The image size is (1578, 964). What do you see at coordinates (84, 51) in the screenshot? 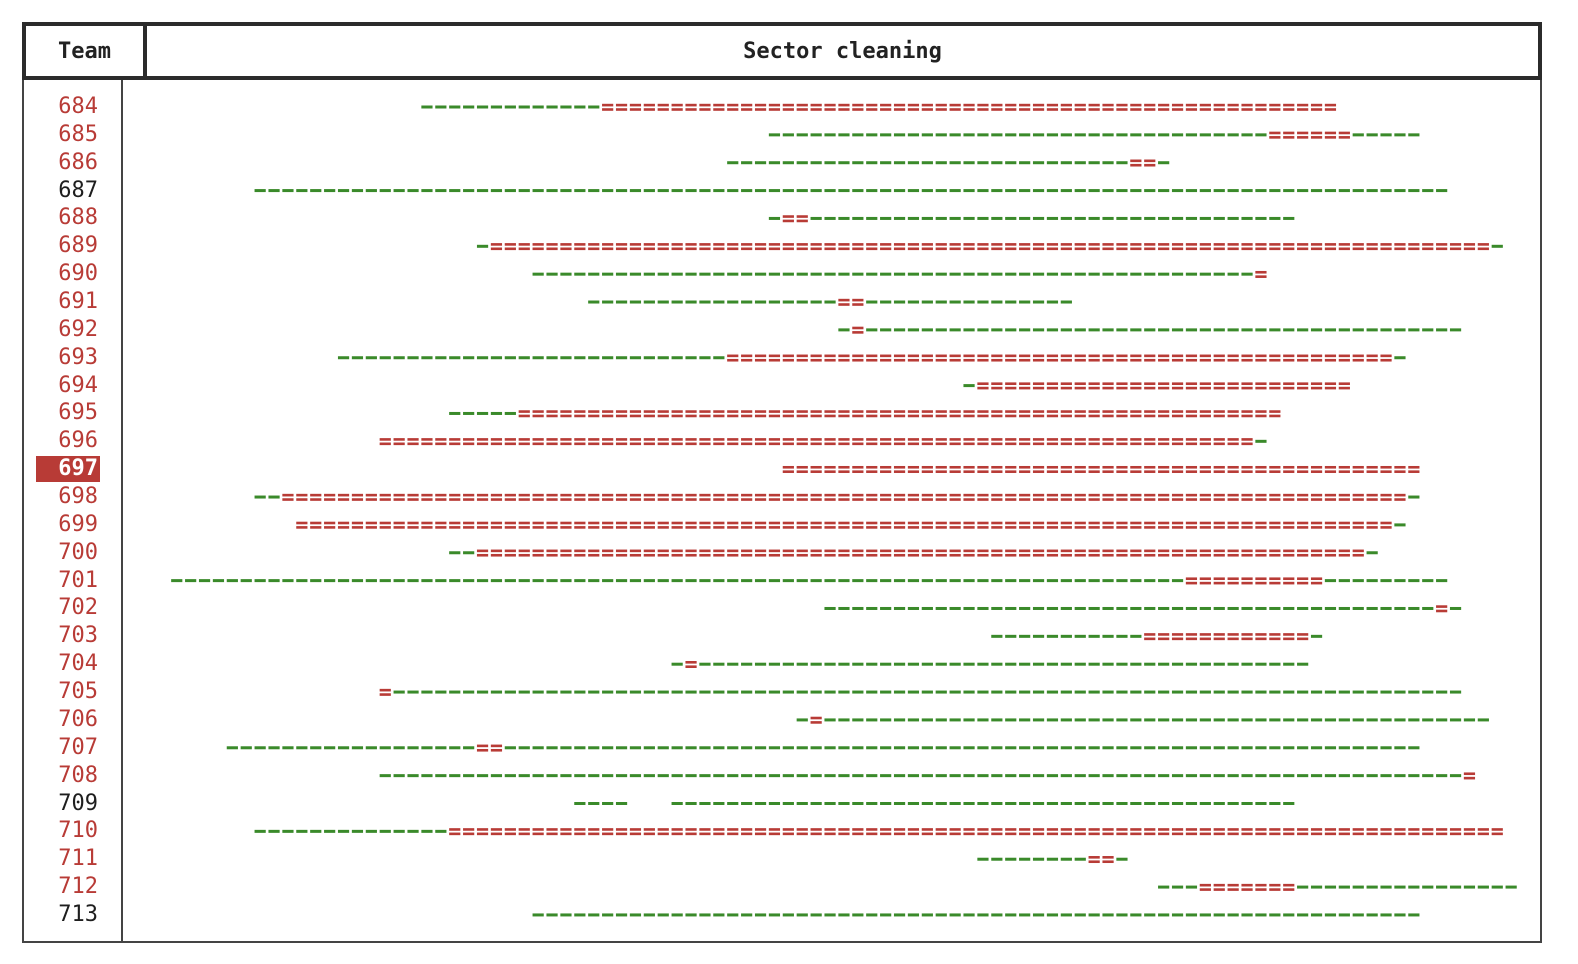
I see `team-column-header: Team` at bounding box center [84, 51].